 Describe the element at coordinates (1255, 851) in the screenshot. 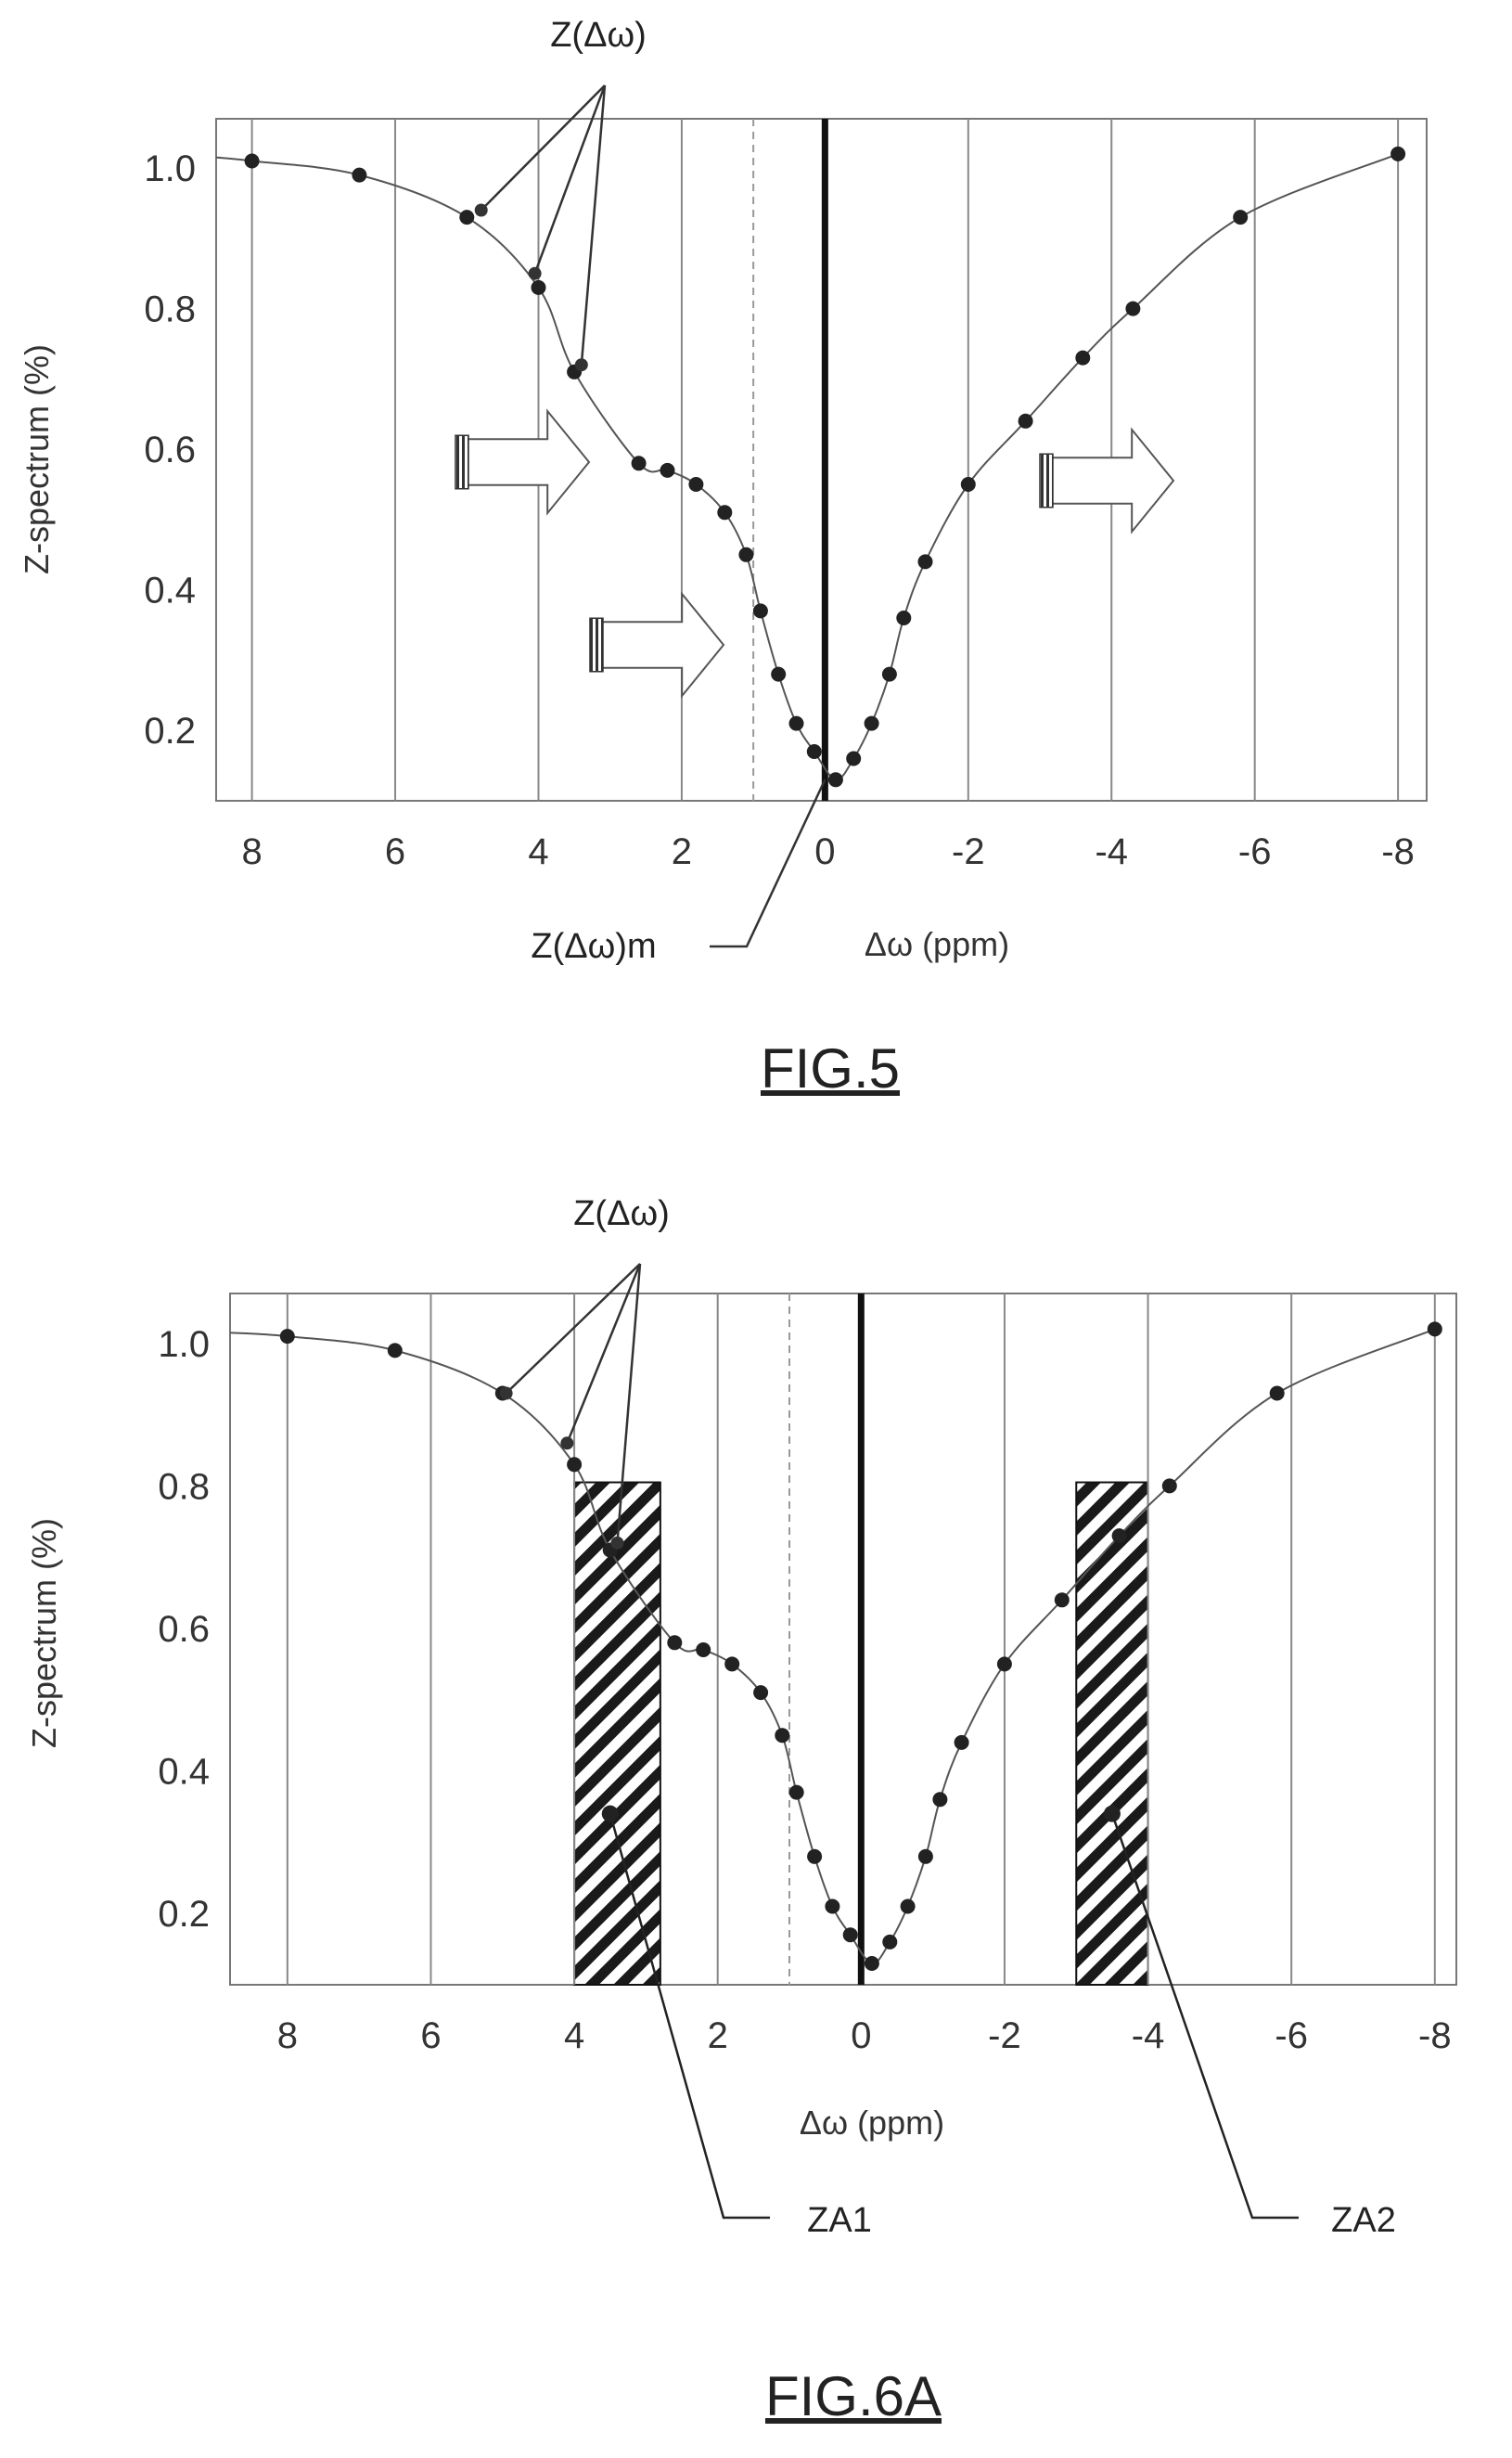

I see `x-tick-label: -6` at that location.